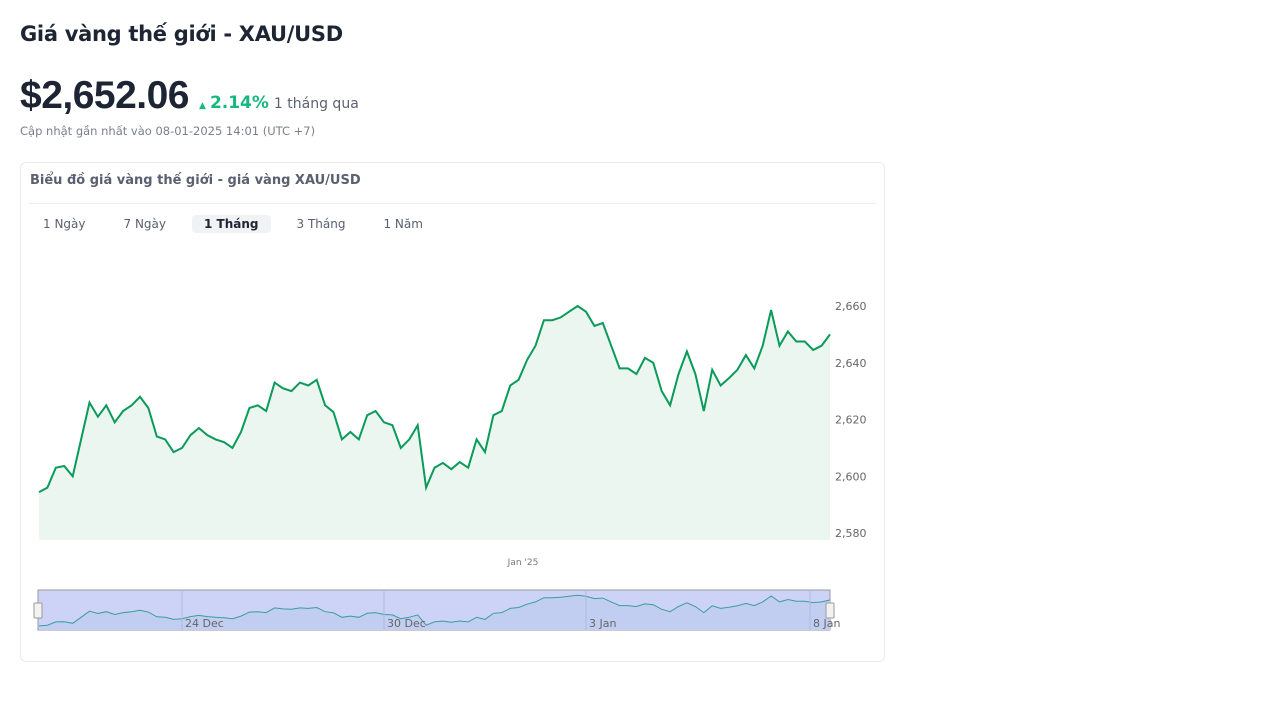  I want to click on tab-1-day: 1 Ngày, so click(64, 224).